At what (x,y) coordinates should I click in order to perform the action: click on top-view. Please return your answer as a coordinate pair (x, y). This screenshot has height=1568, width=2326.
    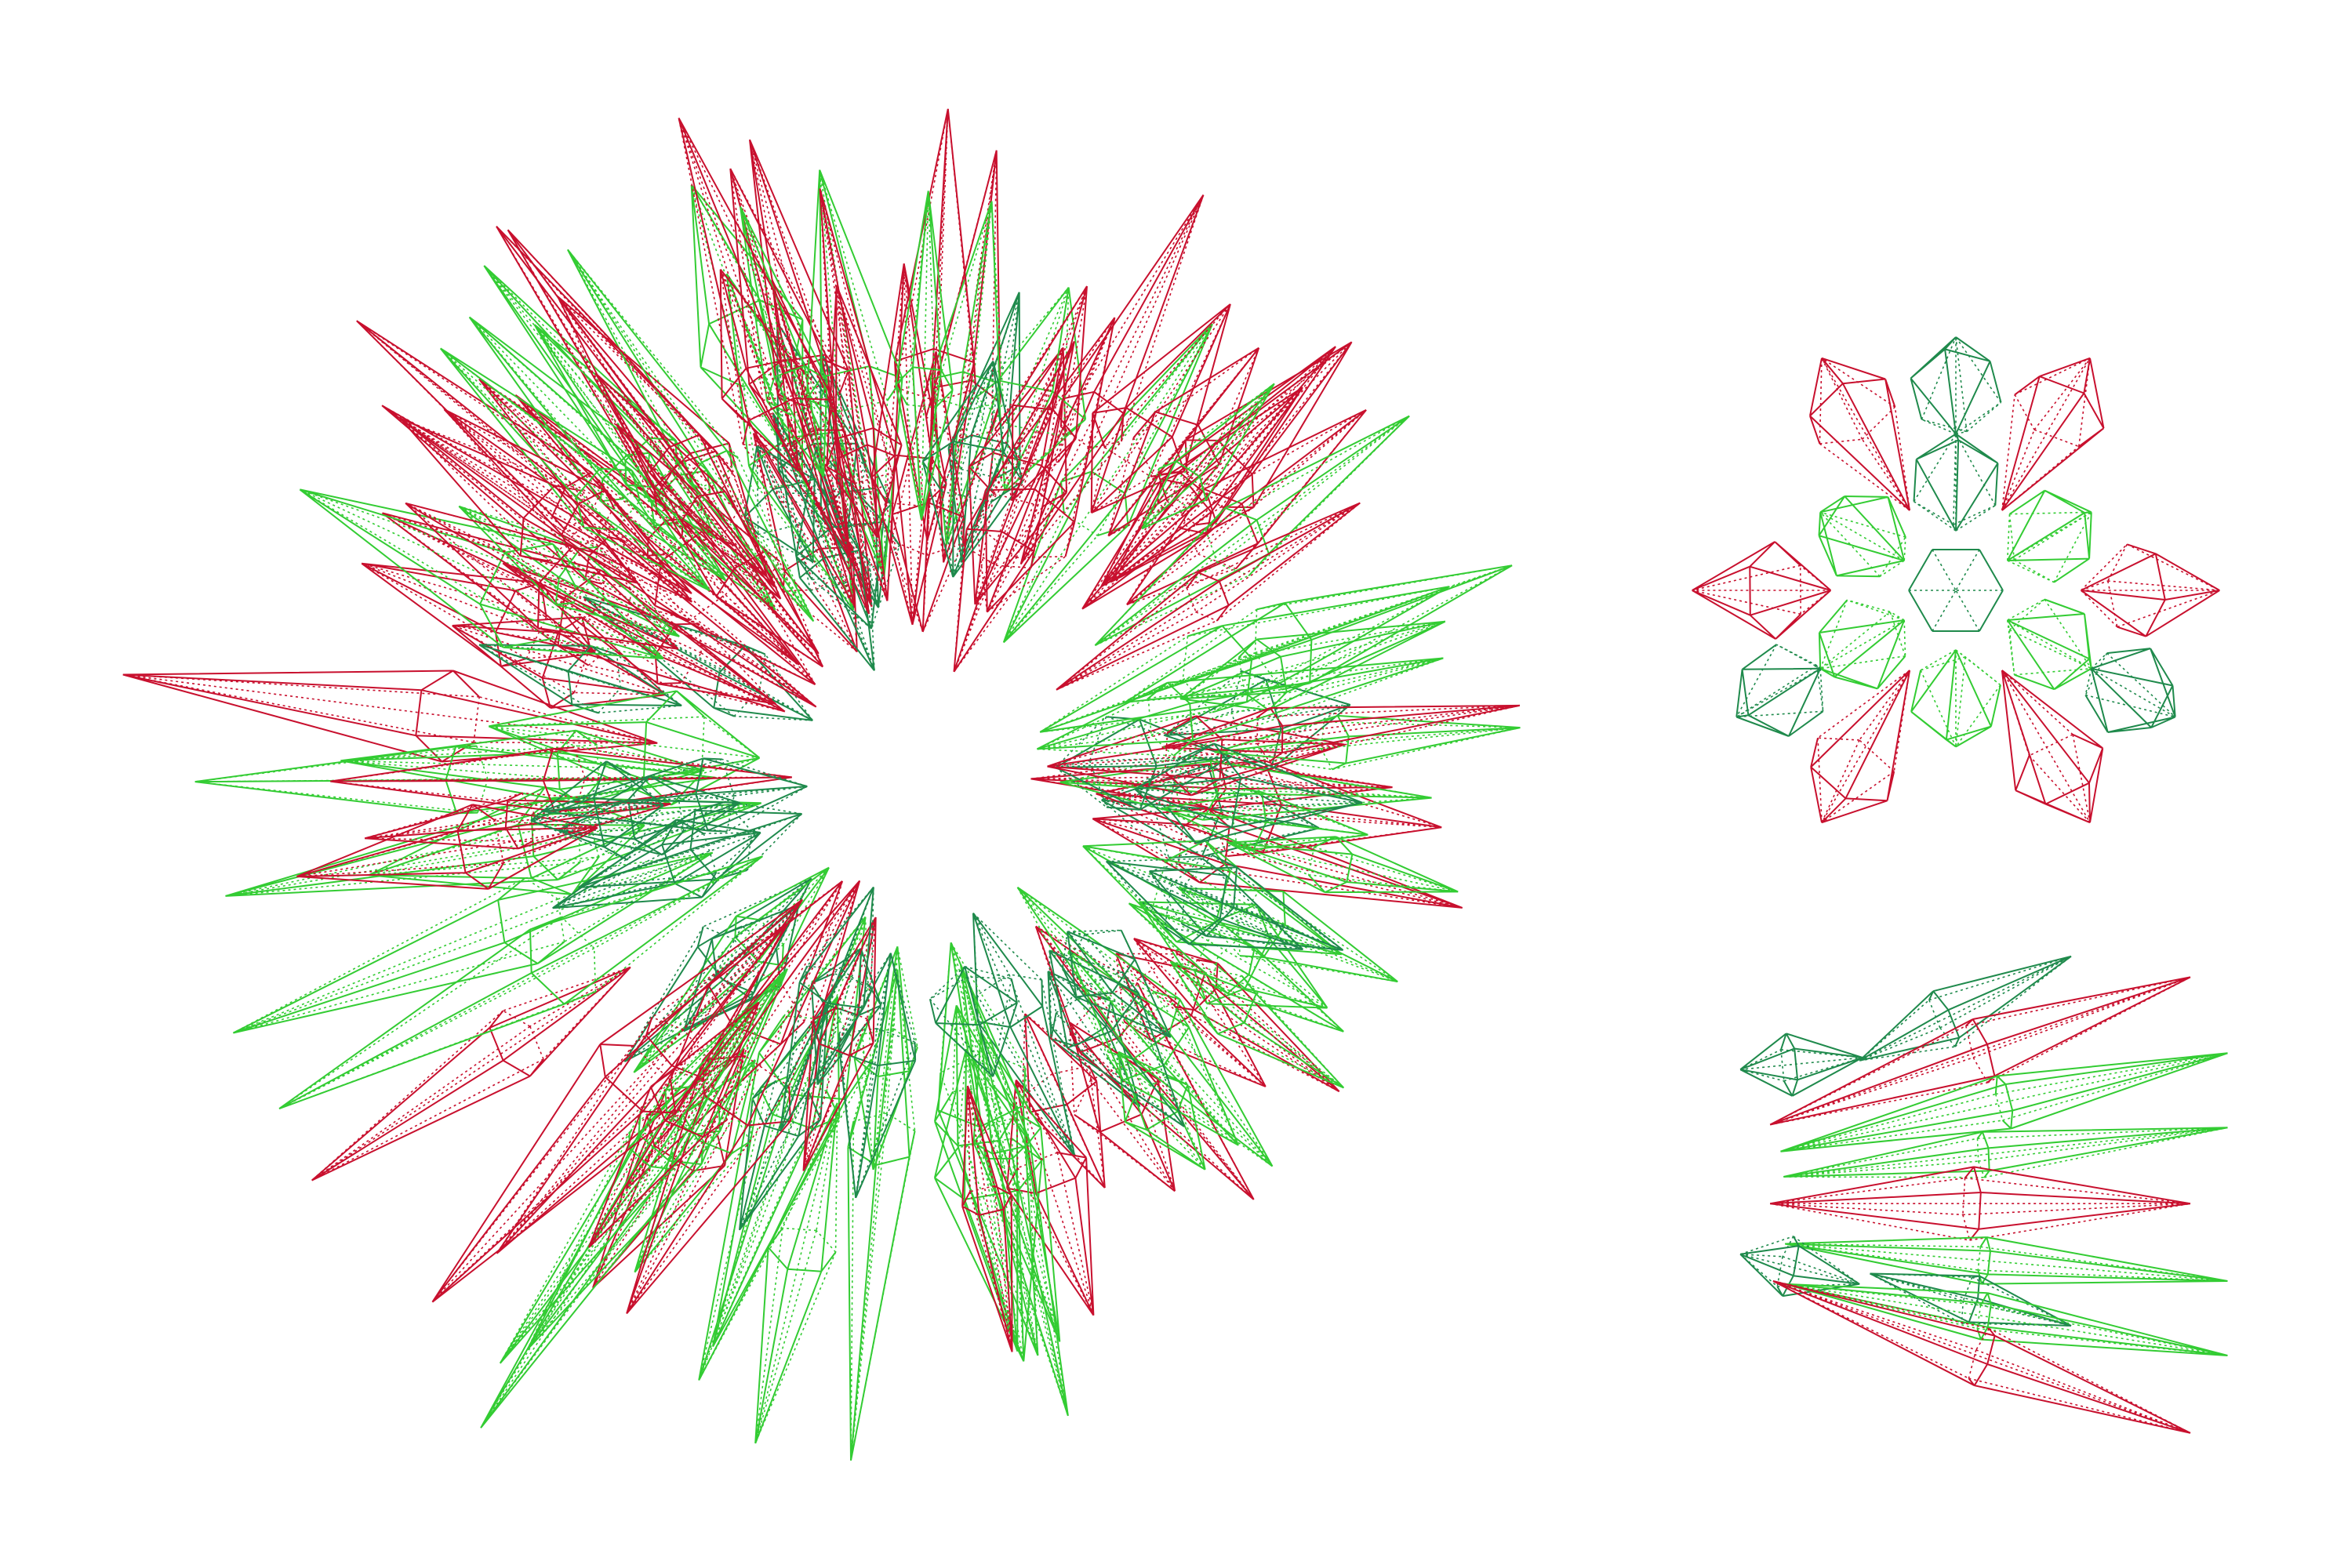
    Looking at the image, I should click on (1956, 580).